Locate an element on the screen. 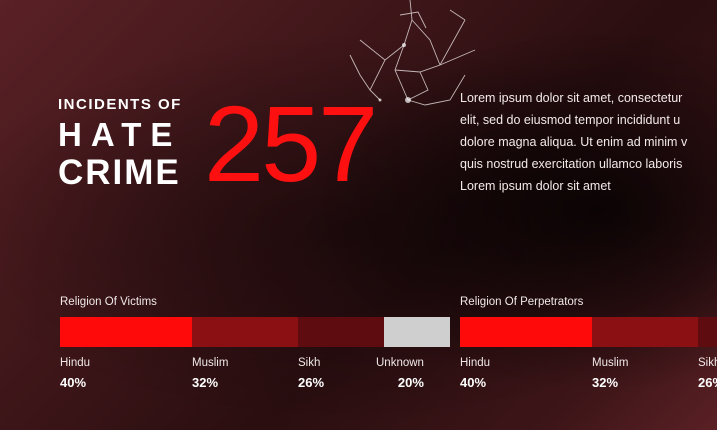 This screenshot has height=430, width=717. perpetrators-bar is located at coordinates (588, 332).